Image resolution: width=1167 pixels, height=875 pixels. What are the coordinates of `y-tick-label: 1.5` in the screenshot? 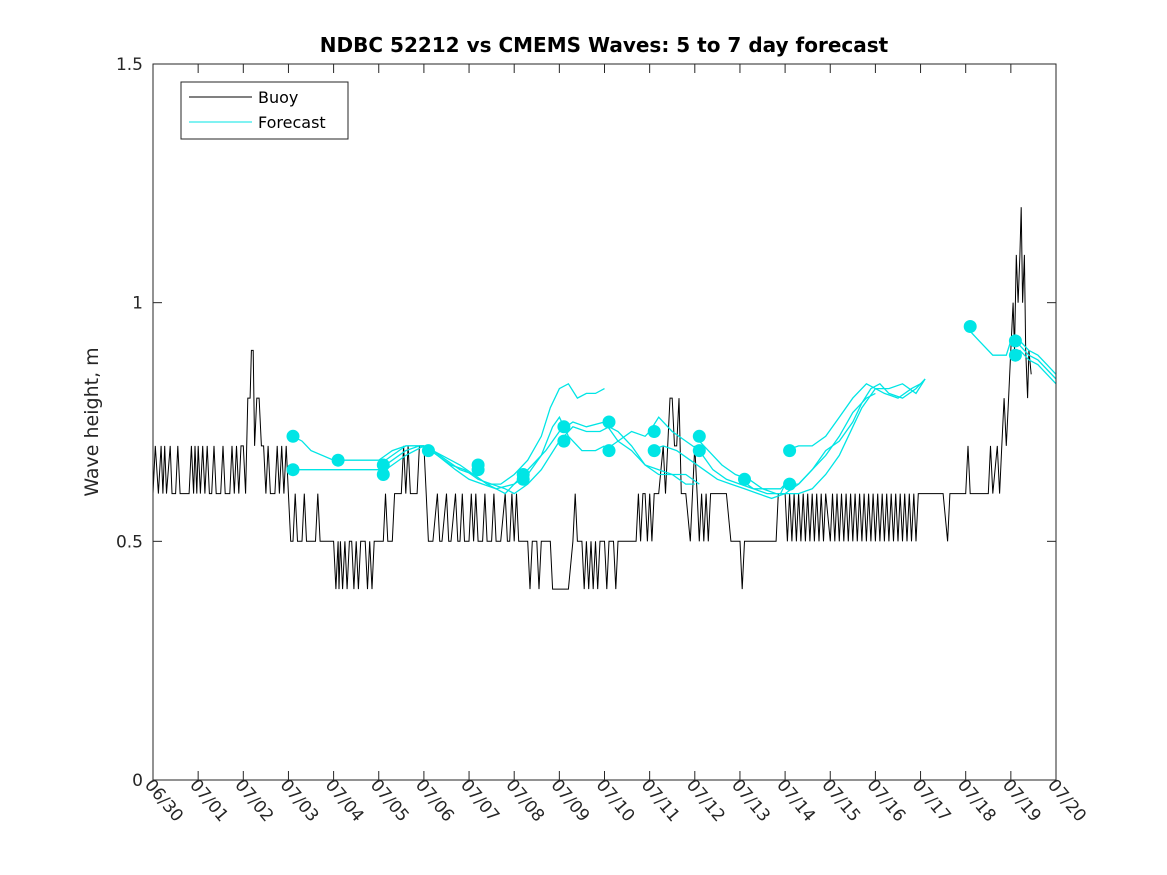 It's located at (129, 65).